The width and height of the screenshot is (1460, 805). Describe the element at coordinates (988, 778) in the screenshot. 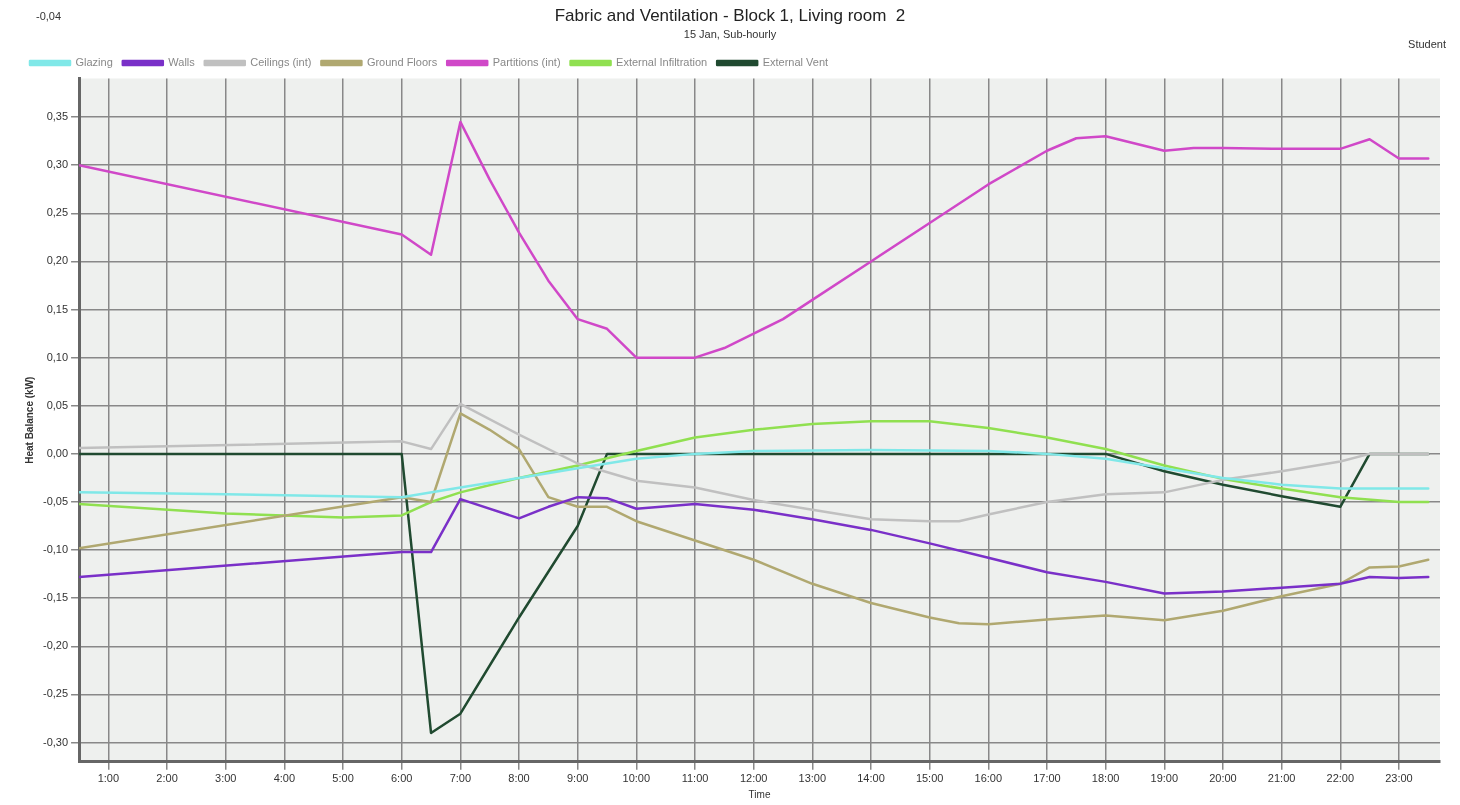

I see `x-tick-label: 16:00` at that location.